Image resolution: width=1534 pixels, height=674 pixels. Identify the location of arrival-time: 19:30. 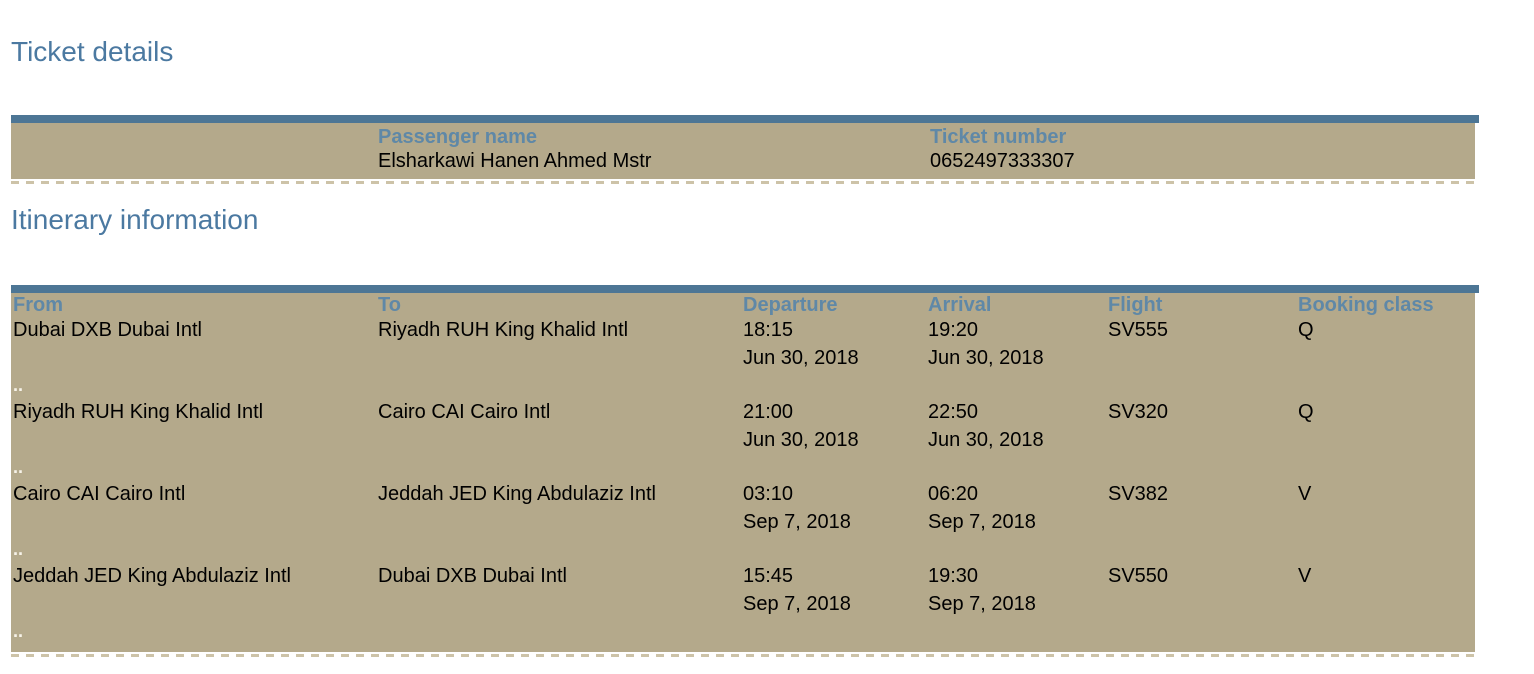
(953, 576).